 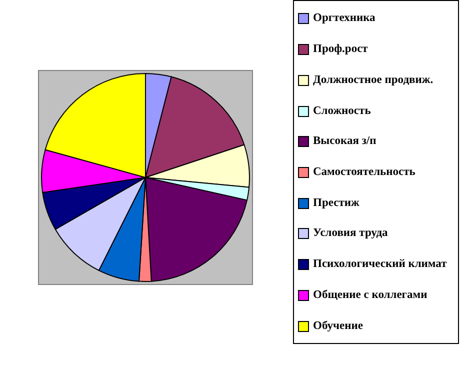 What do you see at coordinates (344, 18) in the screenshot?
I see `legend-label: Оргтехника` at bounding box center [344, 18].